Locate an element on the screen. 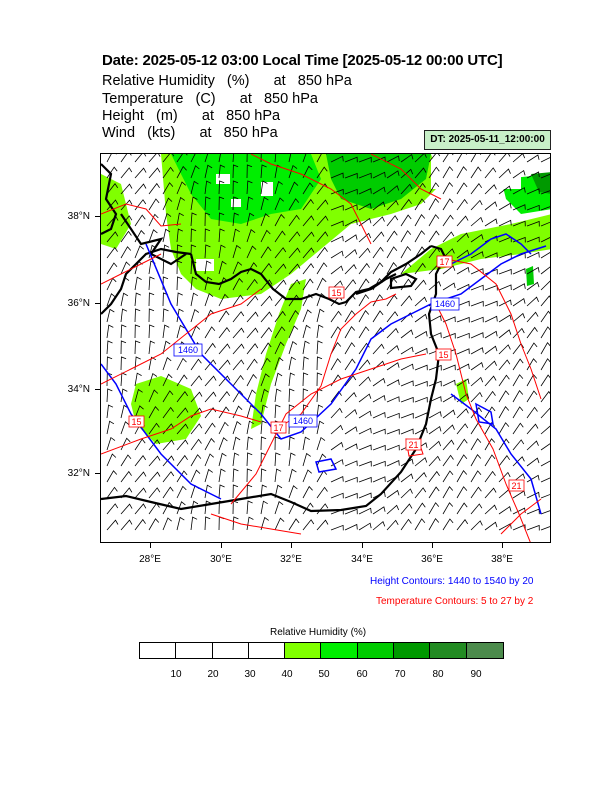  lon-label: 34°E is located at coordinates (362, 559).